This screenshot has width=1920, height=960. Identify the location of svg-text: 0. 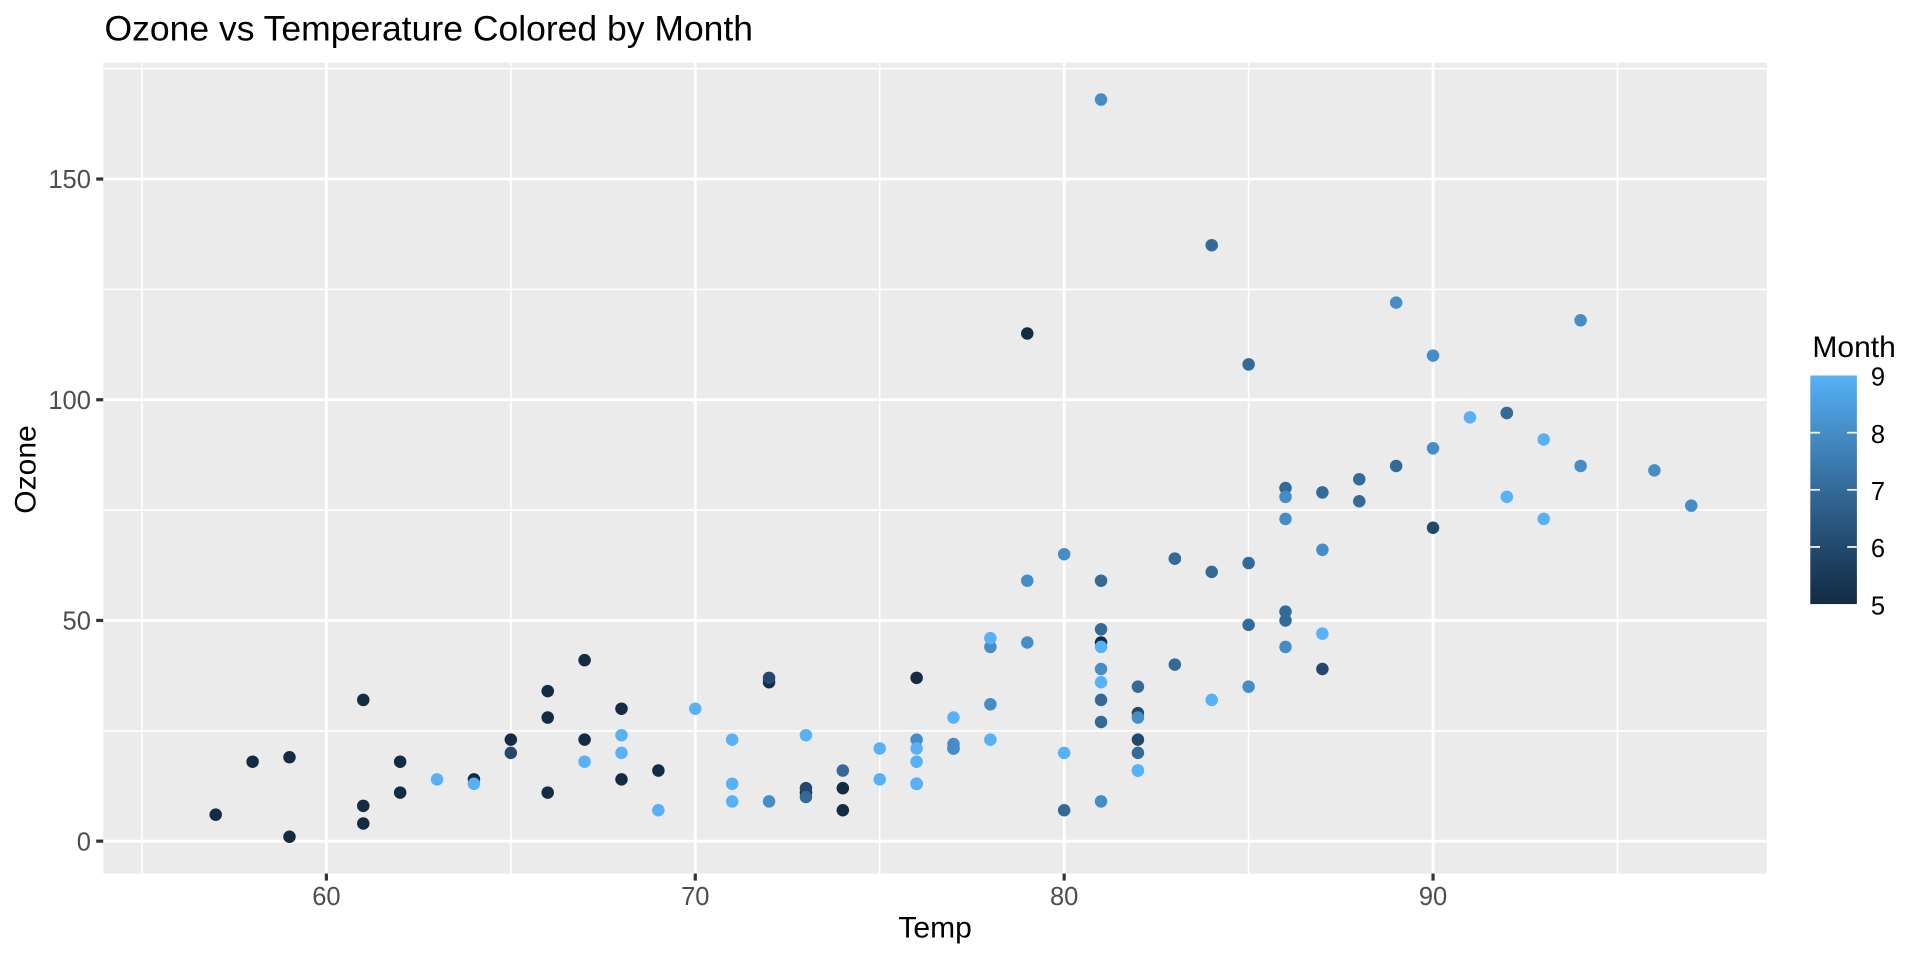
(84, 842).